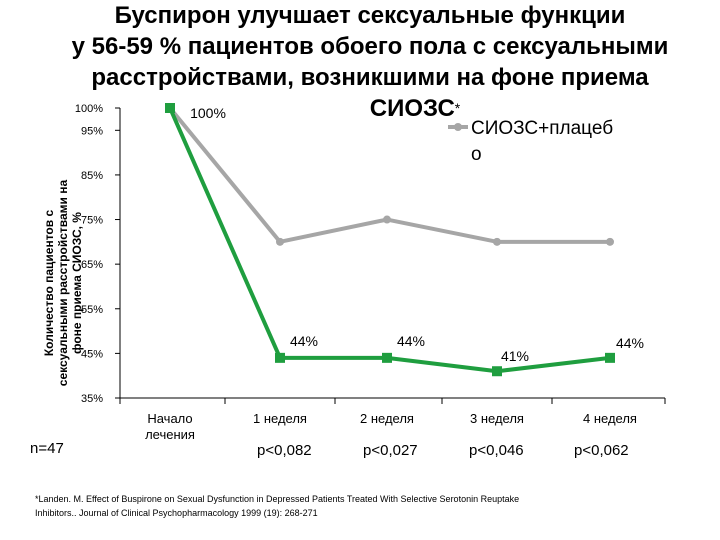 Image resolution: width=720 pixels, height=540 pixels. I want to click on data-label: 41%, so click(515, 356).